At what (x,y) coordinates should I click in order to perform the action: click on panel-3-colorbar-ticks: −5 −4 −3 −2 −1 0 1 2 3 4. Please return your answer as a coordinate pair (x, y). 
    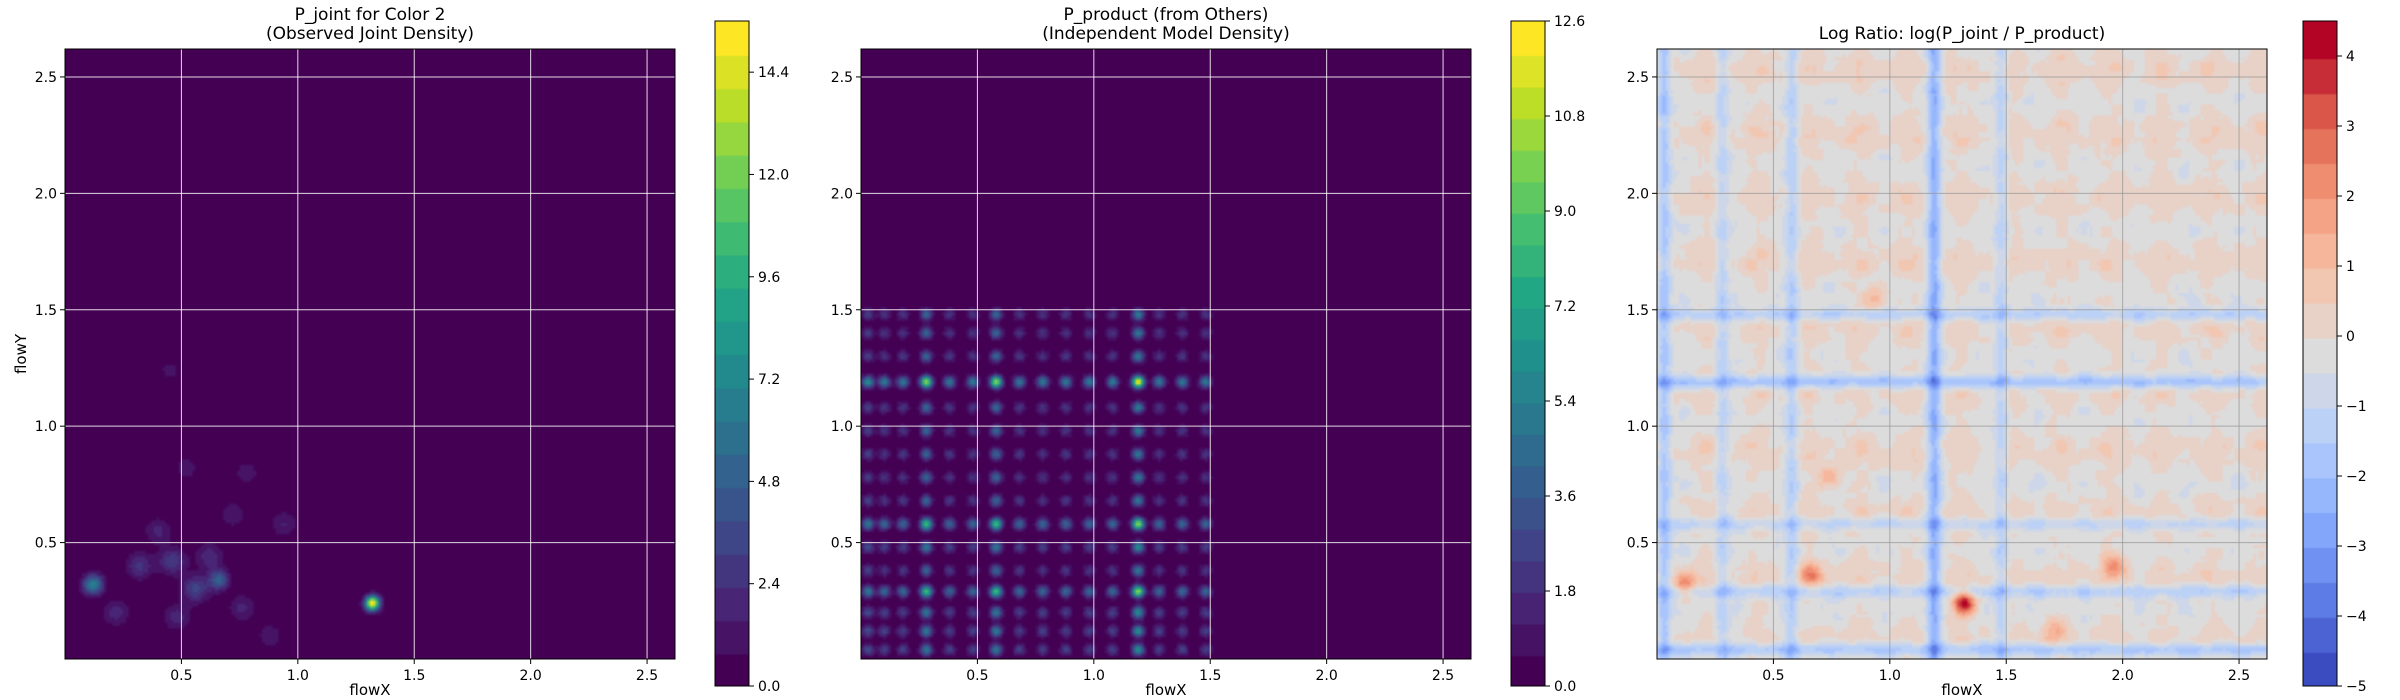
    Looking at the image, I should click on (2352, 372).